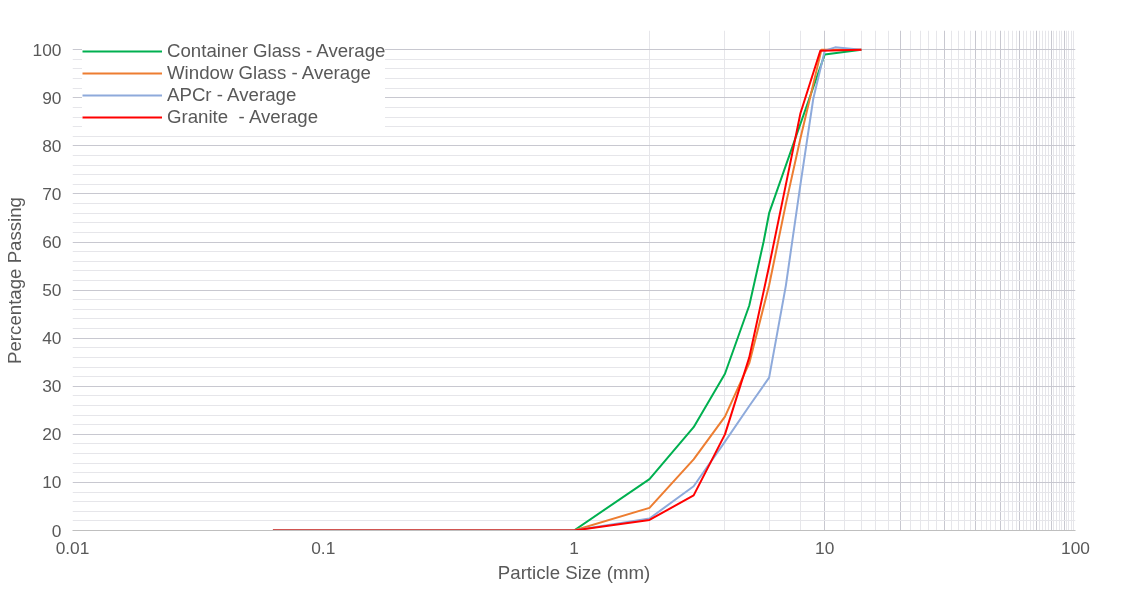  I want to click on x-tick-label: 0.1, so click(323, 547).